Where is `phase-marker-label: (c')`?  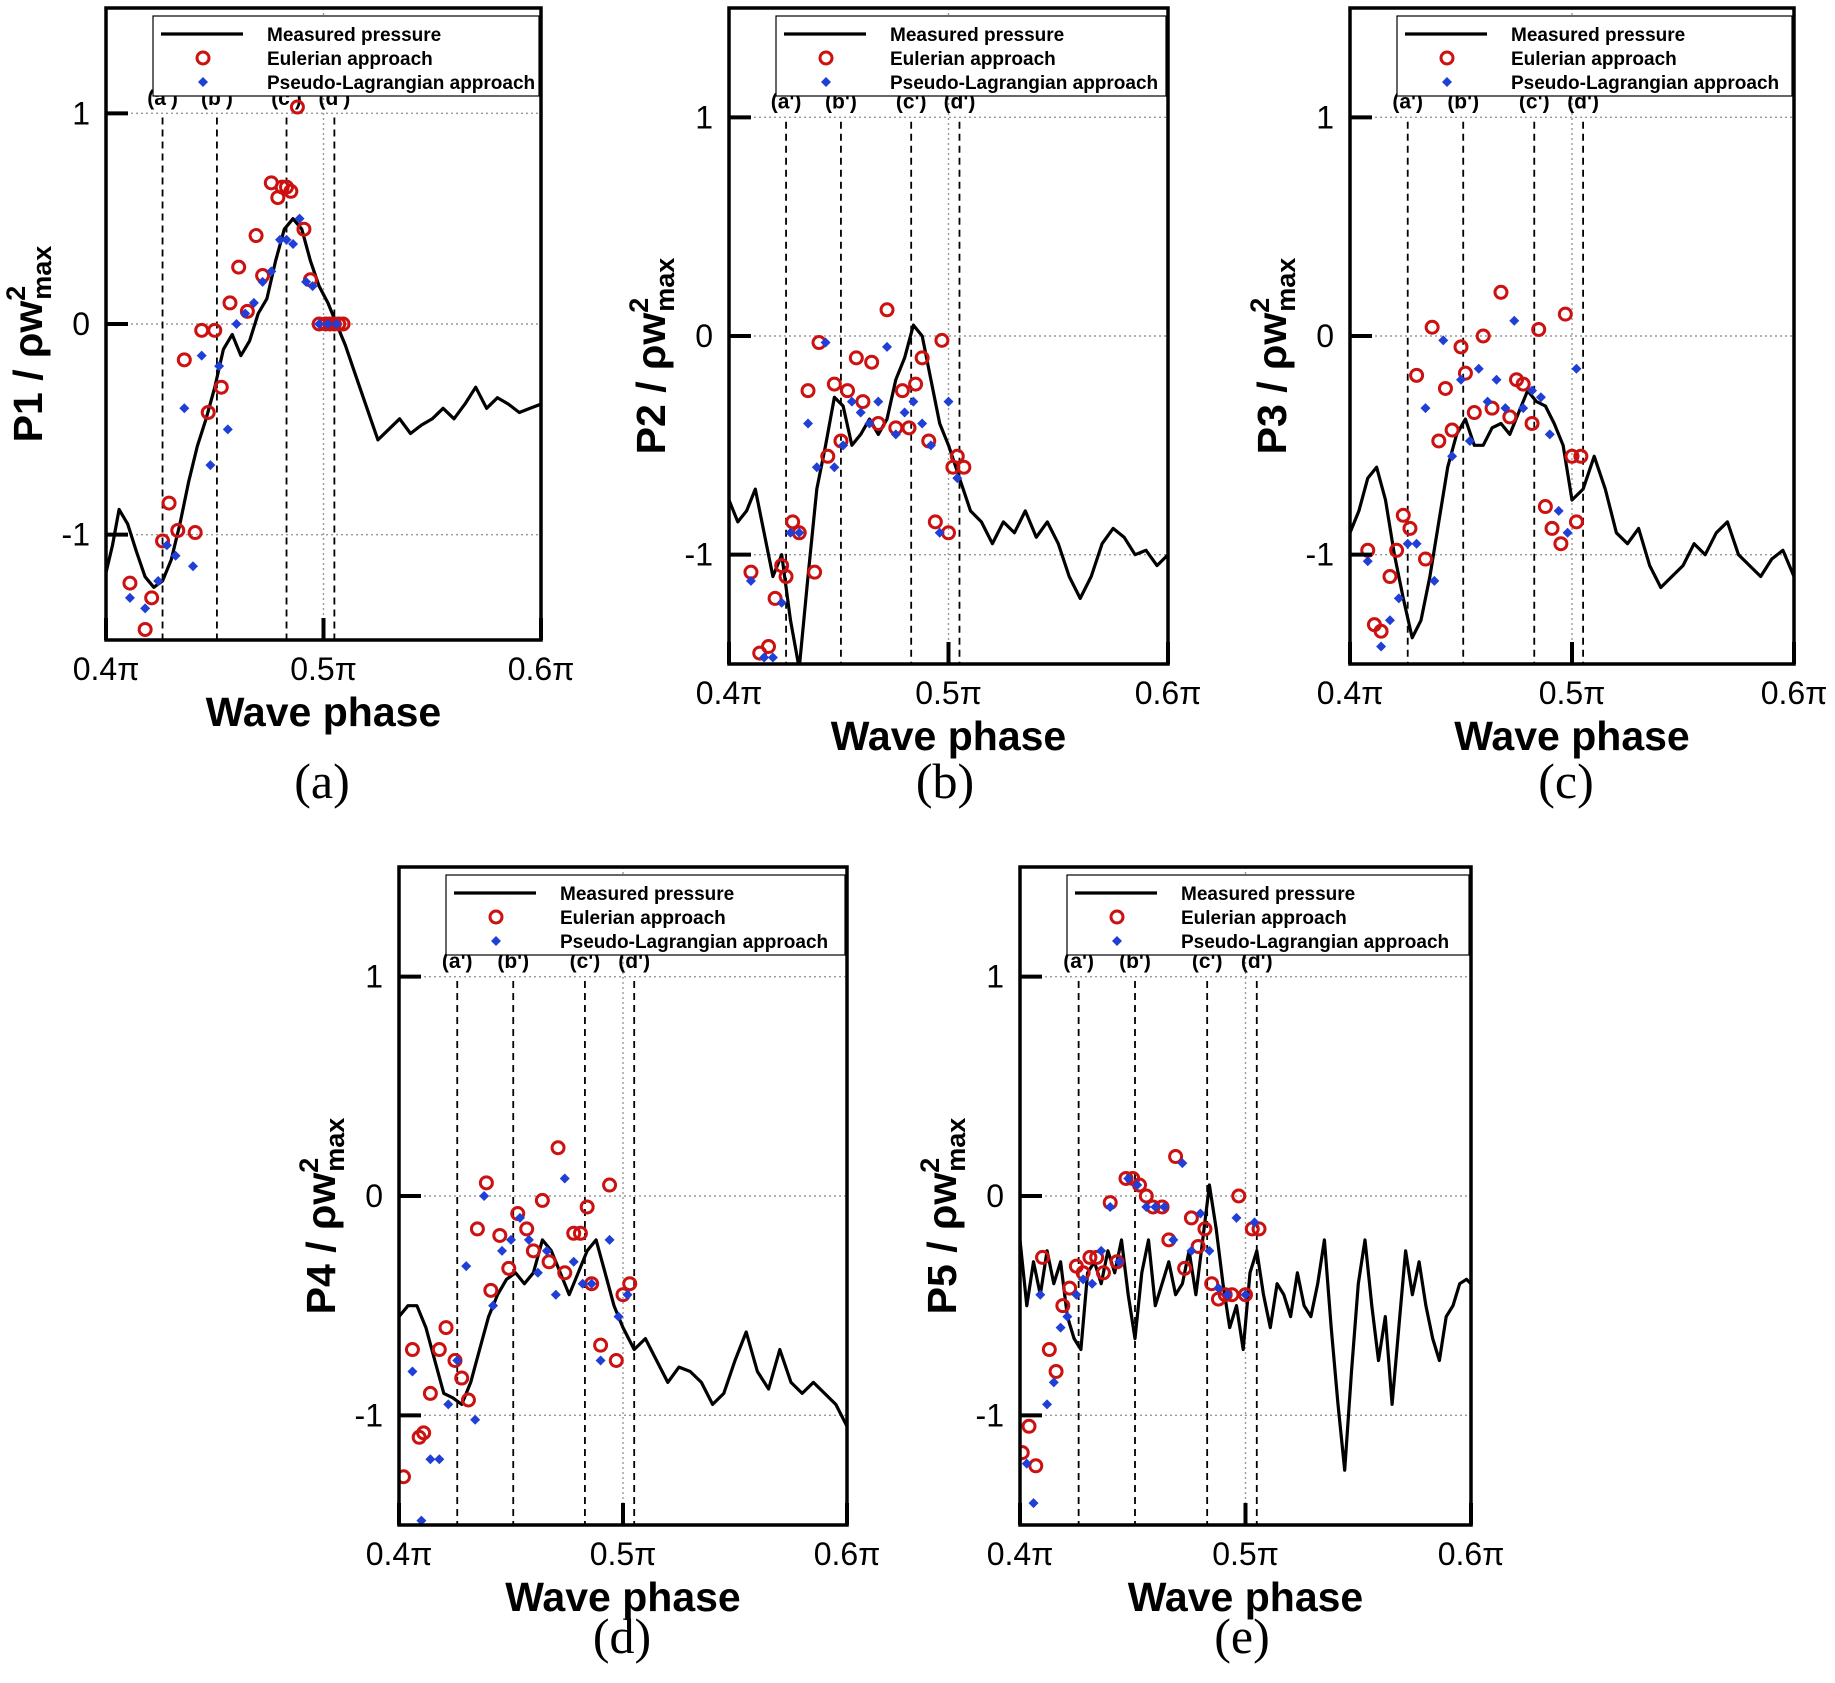 phase-marker-label: (c') is located at coordinates (585, 961).